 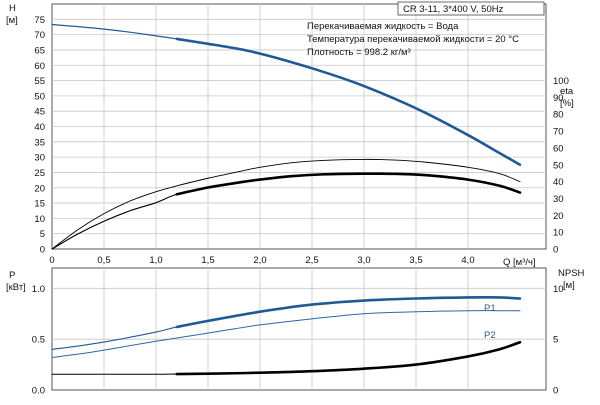 I want to click on head-tick-label: 15, so click(x=39, y=204).